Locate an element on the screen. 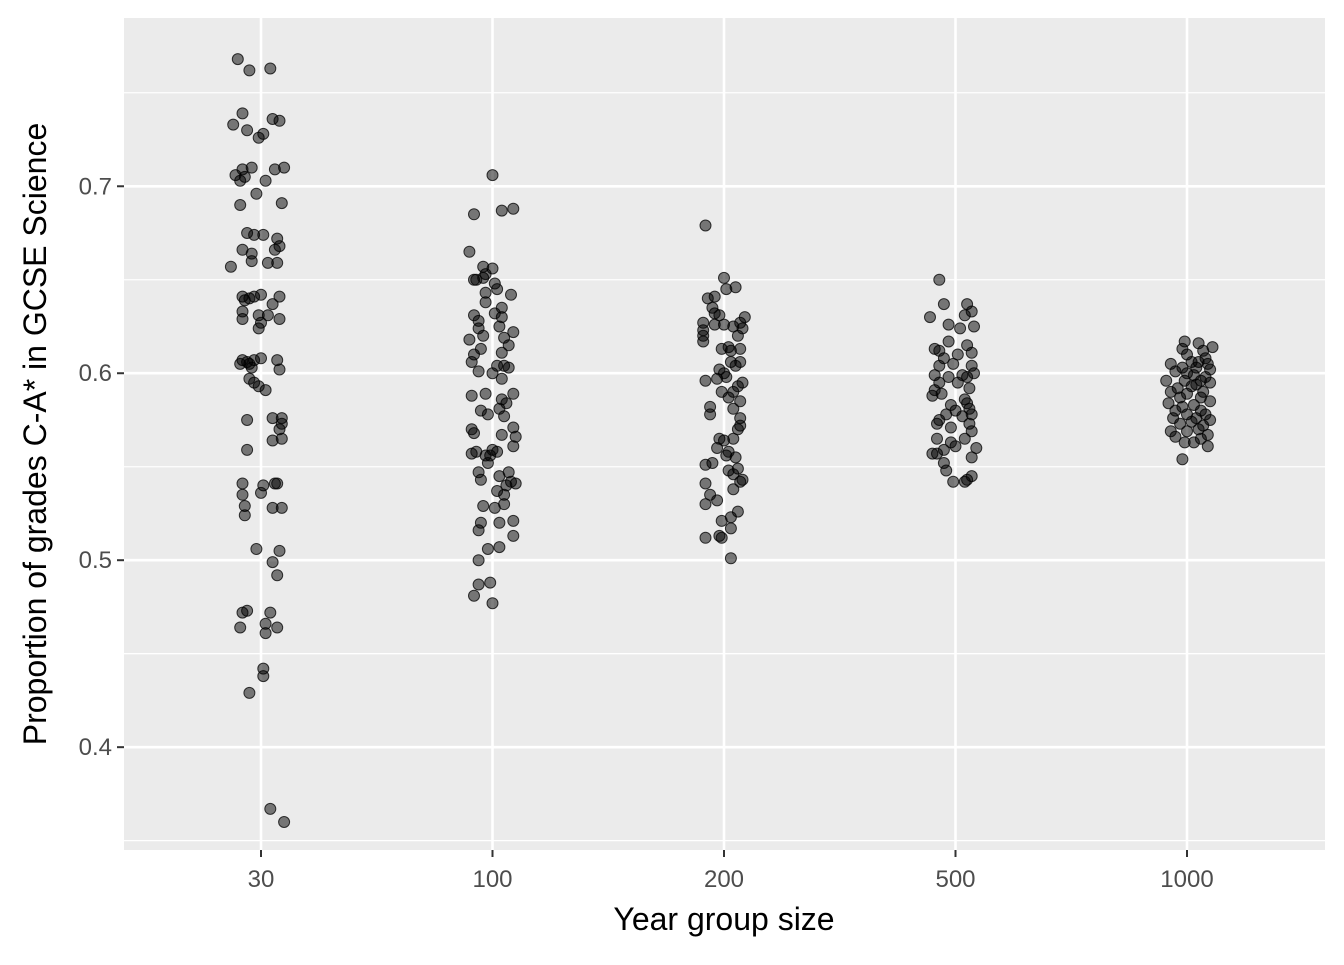 This screenshot has height=965, width=1344. x-tick-label: 500 is located at coordinates (955, 879).